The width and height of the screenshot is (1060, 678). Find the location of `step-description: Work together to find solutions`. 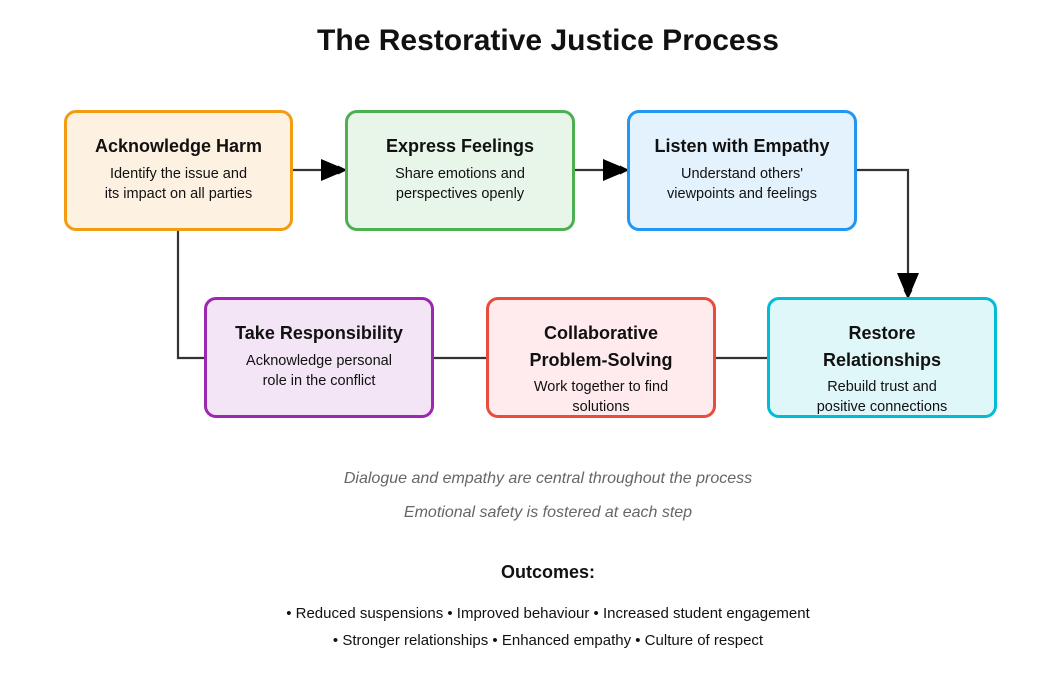

step-description: Work together to find solutions is located at coordinates (601, 397).